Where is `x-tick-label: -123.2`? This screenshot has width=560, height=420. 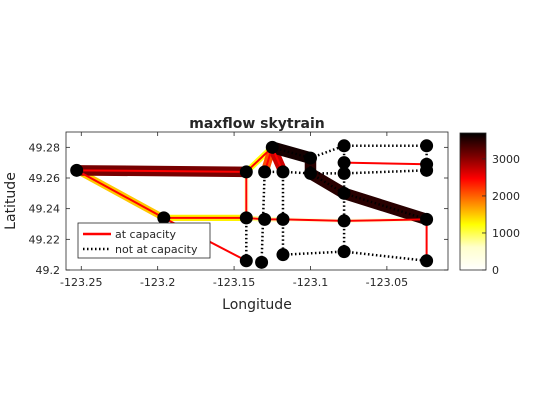 x-tick-label: -123.2 is located at coordinates (157, 282).